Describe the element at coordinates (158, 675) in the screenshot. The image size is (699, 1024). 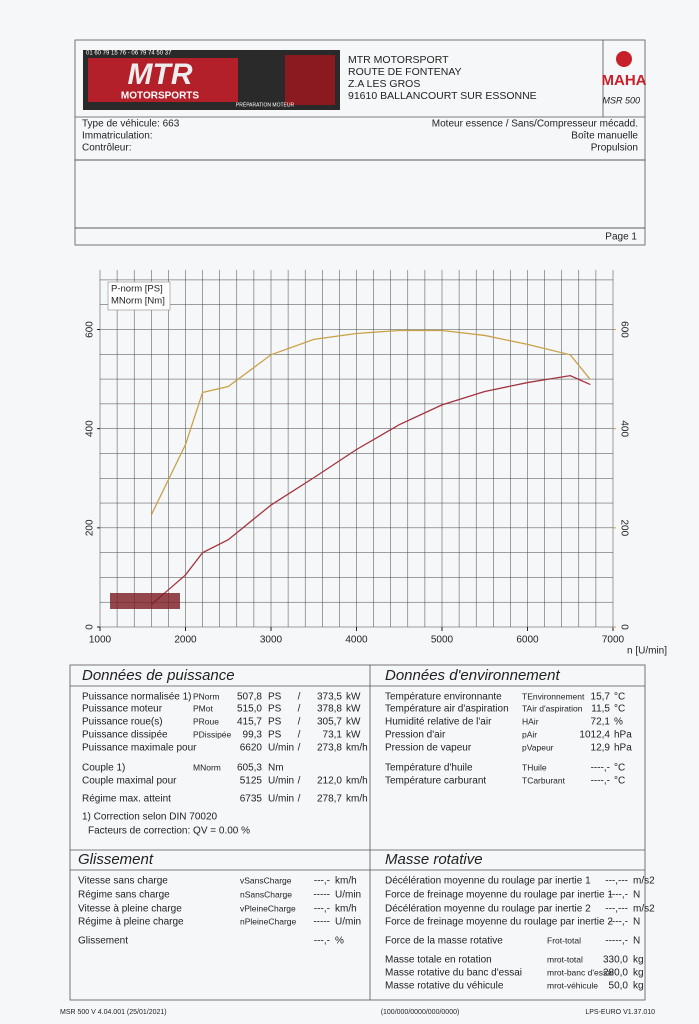
I see `section-title: Données de puissance` at that location.